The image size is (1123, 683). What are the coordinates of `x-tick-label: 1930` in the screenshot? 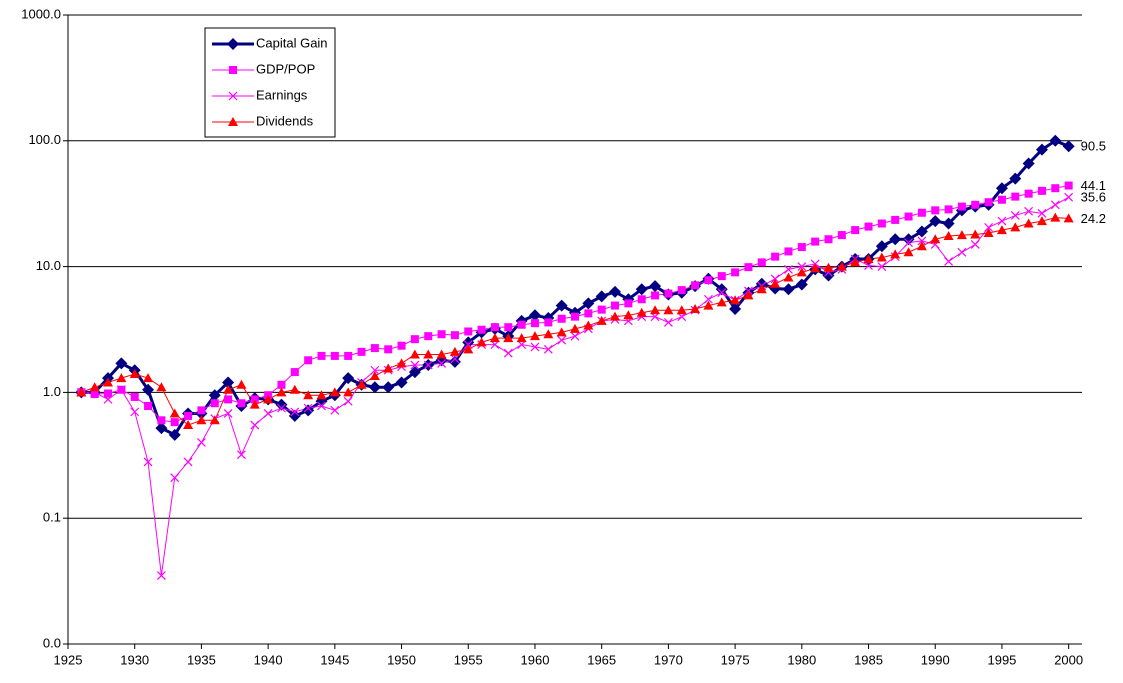 It's located at (134, 659).